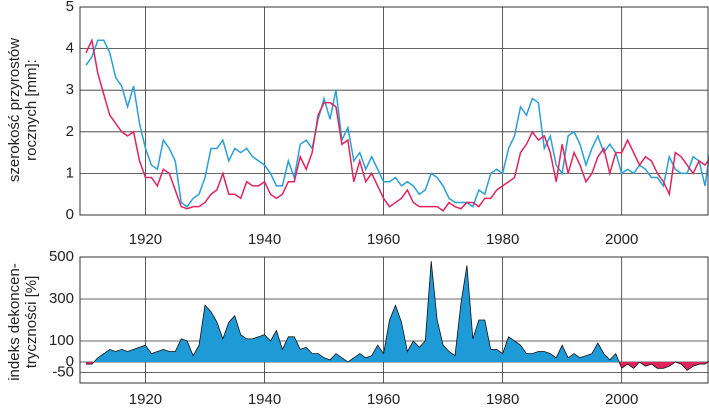 The width and height of the screenshot is (709, 410). What do you see at coordinates (63, 371) in the screenshot?
I see `y-tick-label: -50` at bounding box center [63, 371].